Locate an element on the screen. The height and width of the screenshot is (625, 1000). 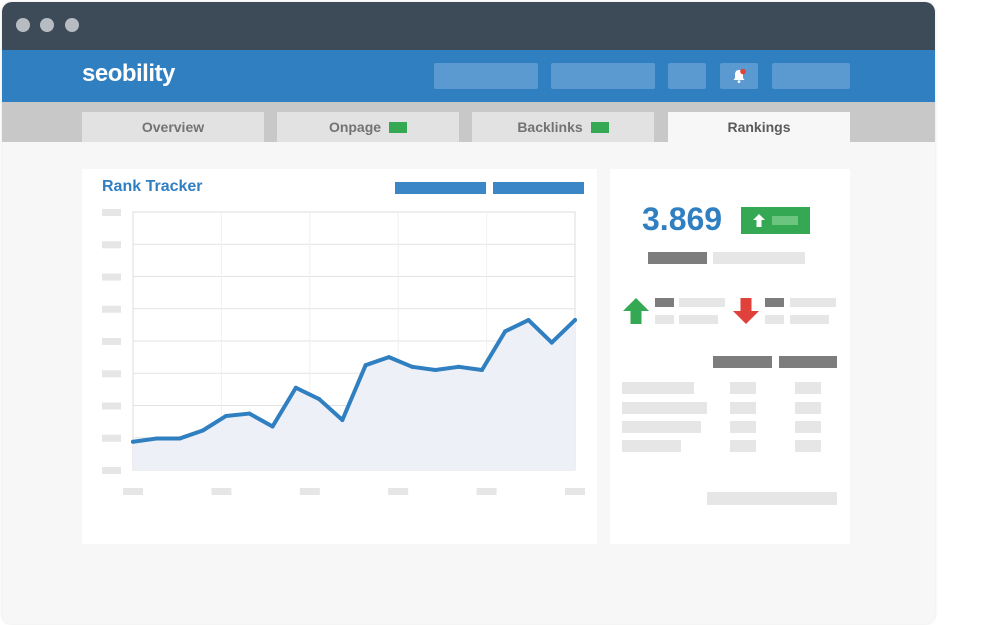
minimize-window-dot is located at coordinates (47, 25).